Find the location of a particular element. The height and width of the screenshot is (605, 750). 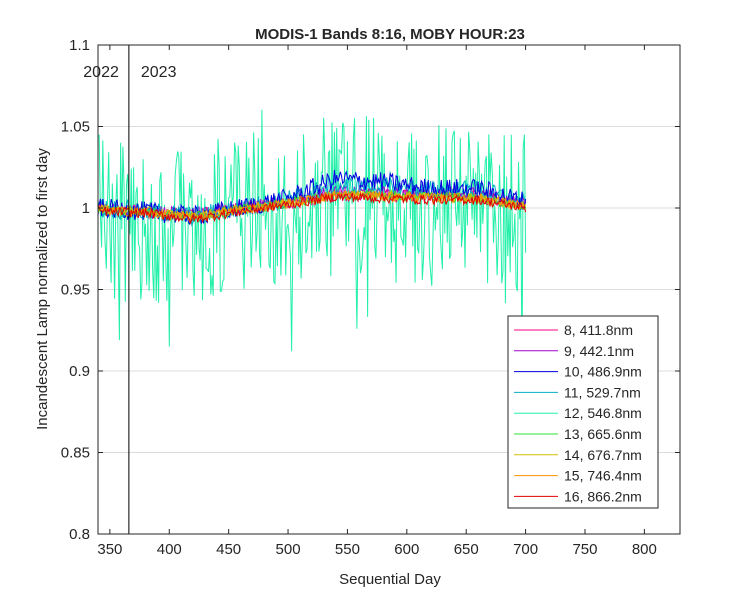

legend-label: 12, 546.8nm is located at coordinates (603, 413).